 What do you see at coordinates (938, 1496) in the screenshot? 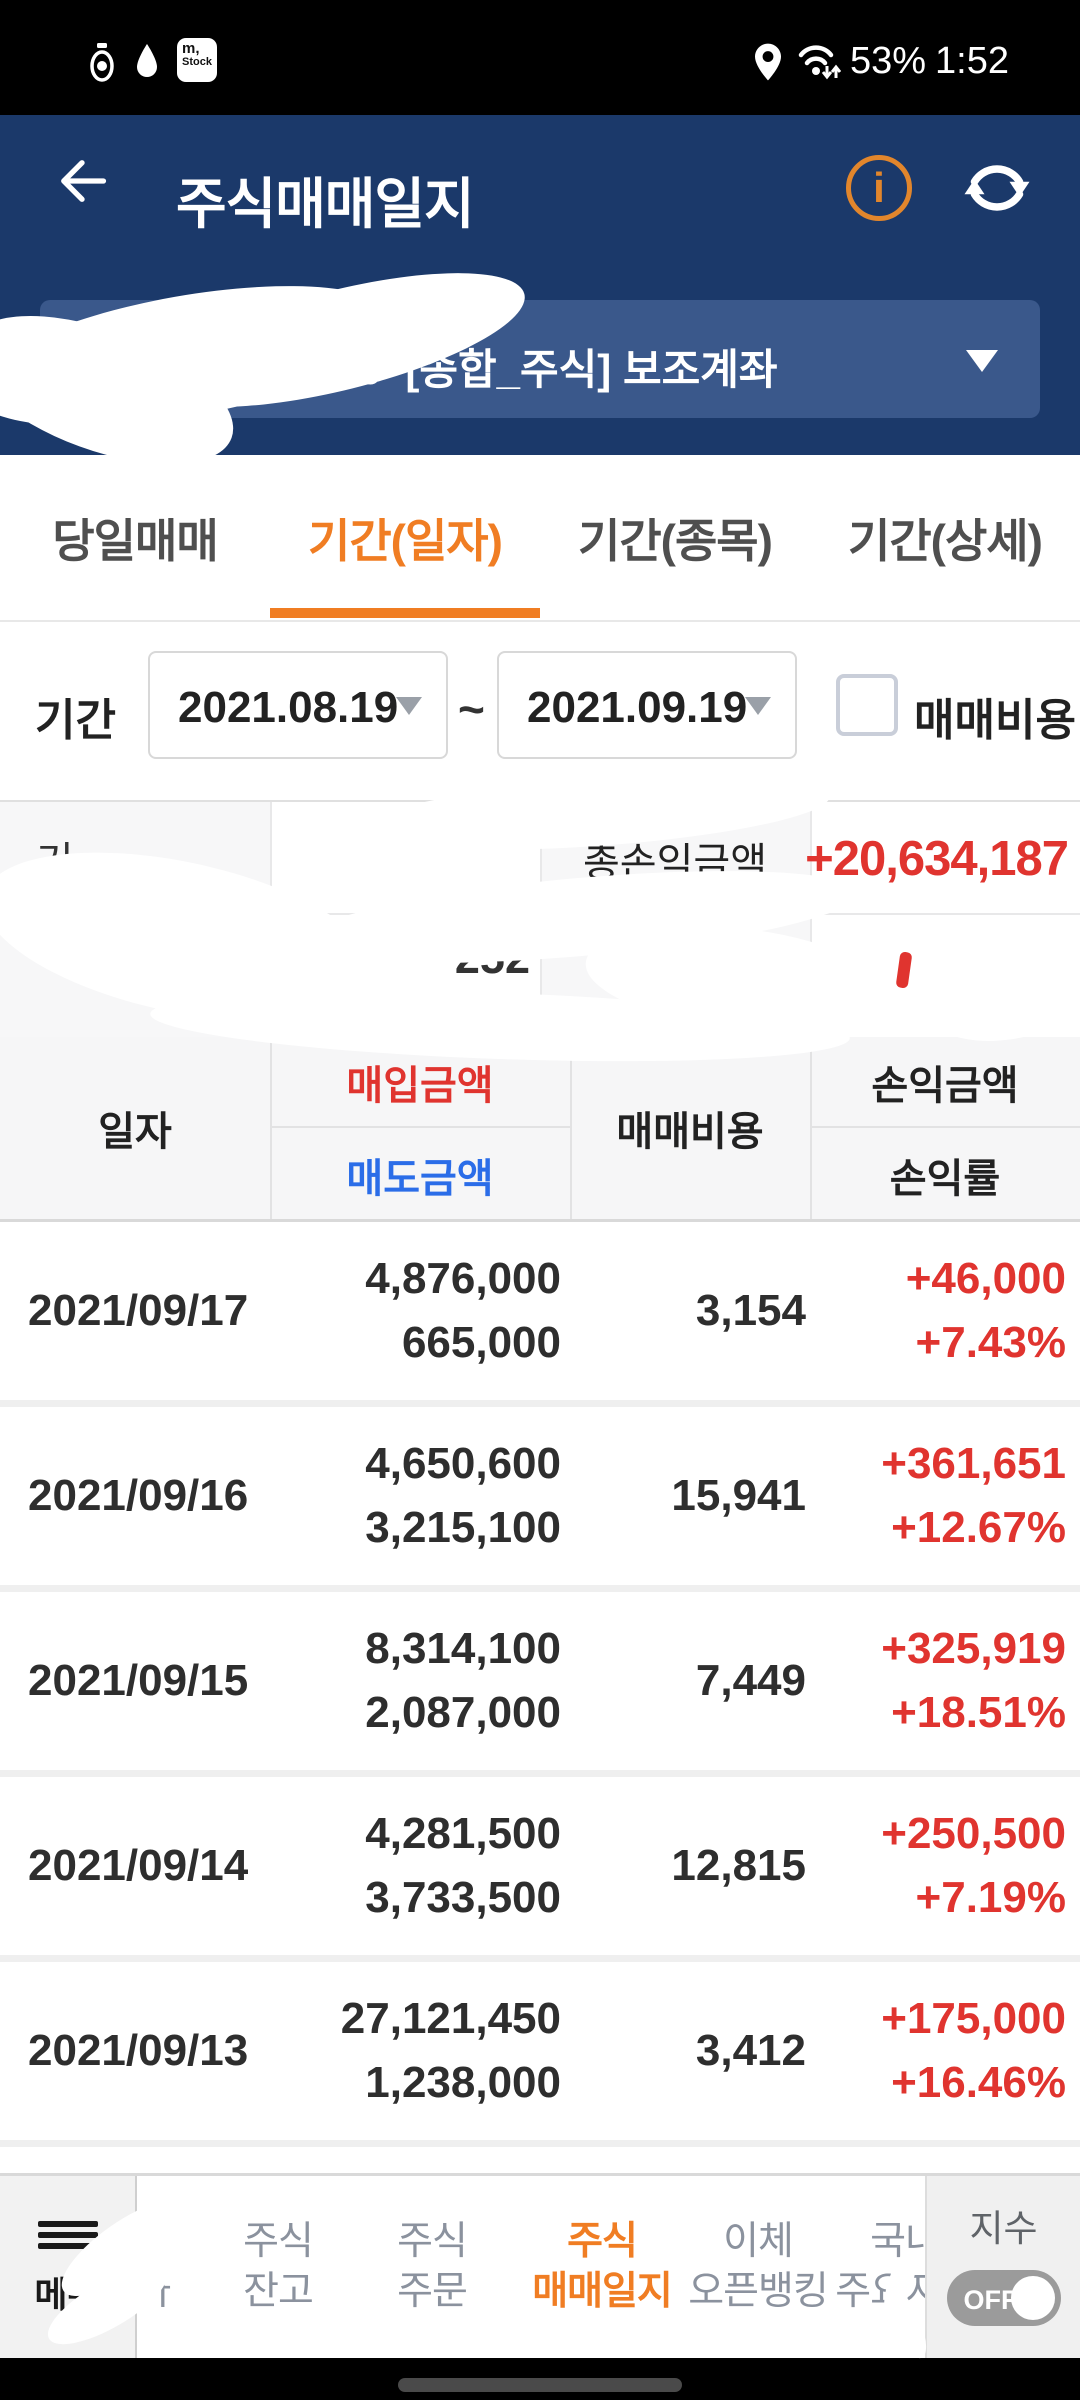
I see `cell-pl: +361,651 +12.67%` at bounding box center [938, 1496].